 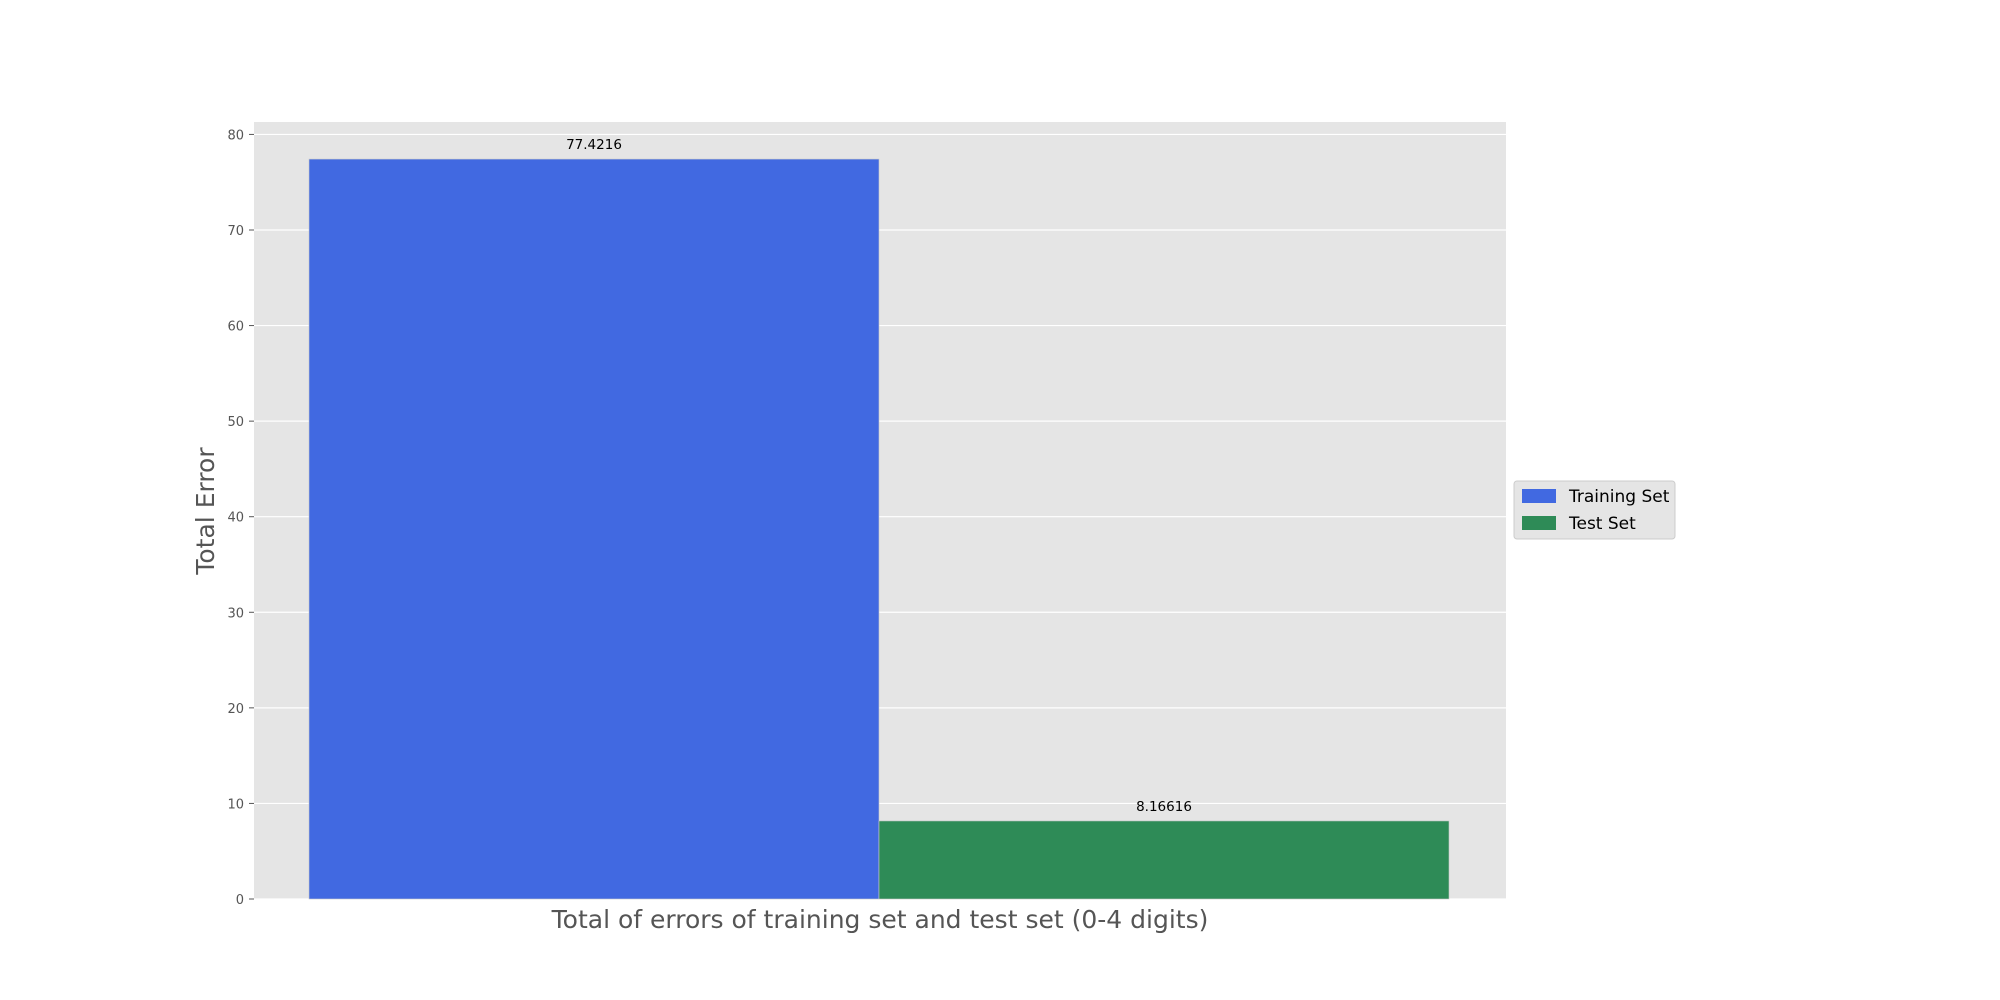 What do you see at coordinates (240, 900) in the screenshot?
I see `y-tick-label: 0` at bounding box center [240, 900].